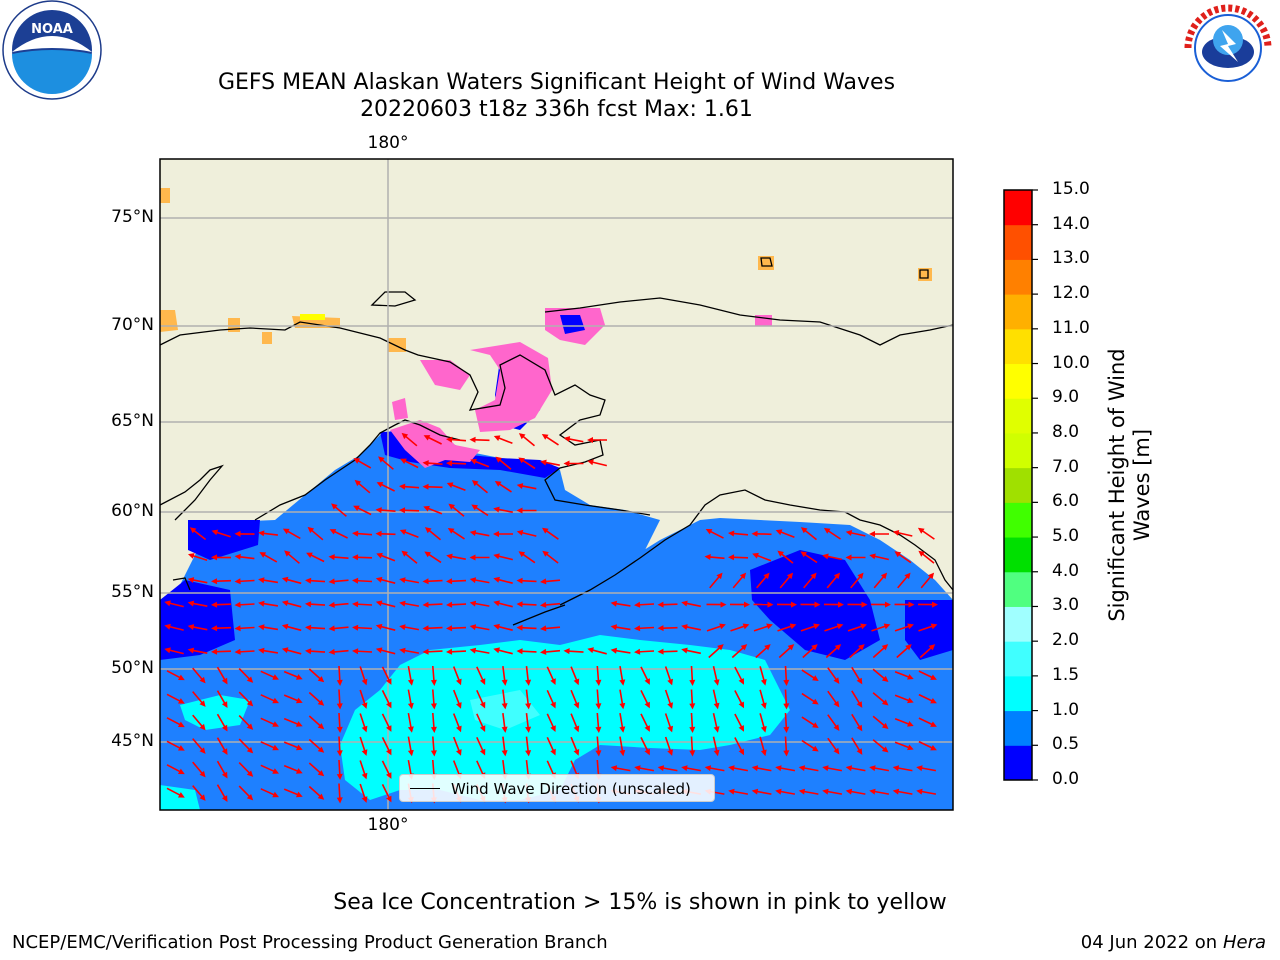 The image size is (1280, 960). What do you see at coordinates (1066, 466) in the screenshot?
I see `colorbar-tick-label: 7.0` at bounding box center [1066, 466].